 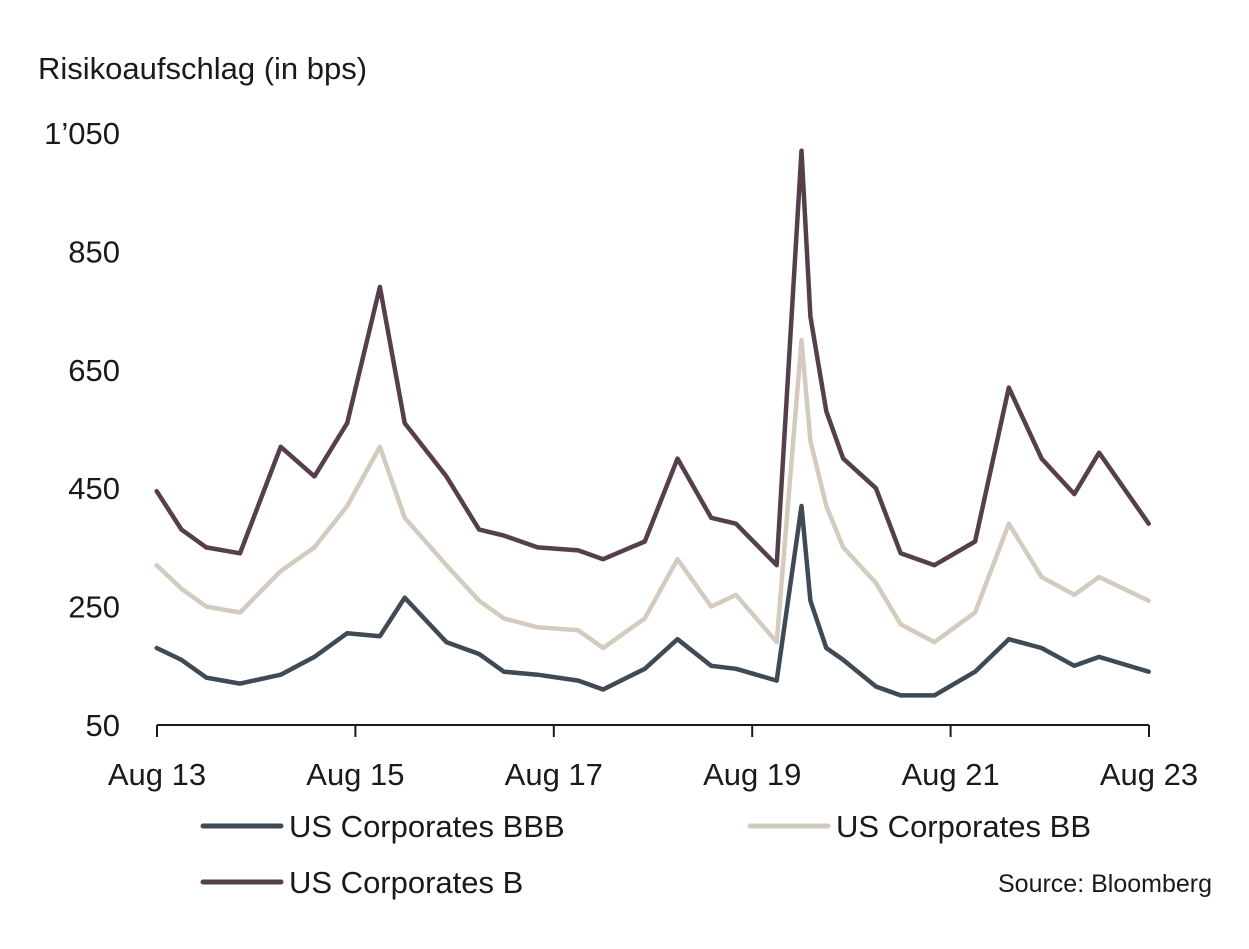 What do you see at coordinates (94, 251) in the screenshot?
I see `y-tick-label: 850` at bounding box center [94, 251].